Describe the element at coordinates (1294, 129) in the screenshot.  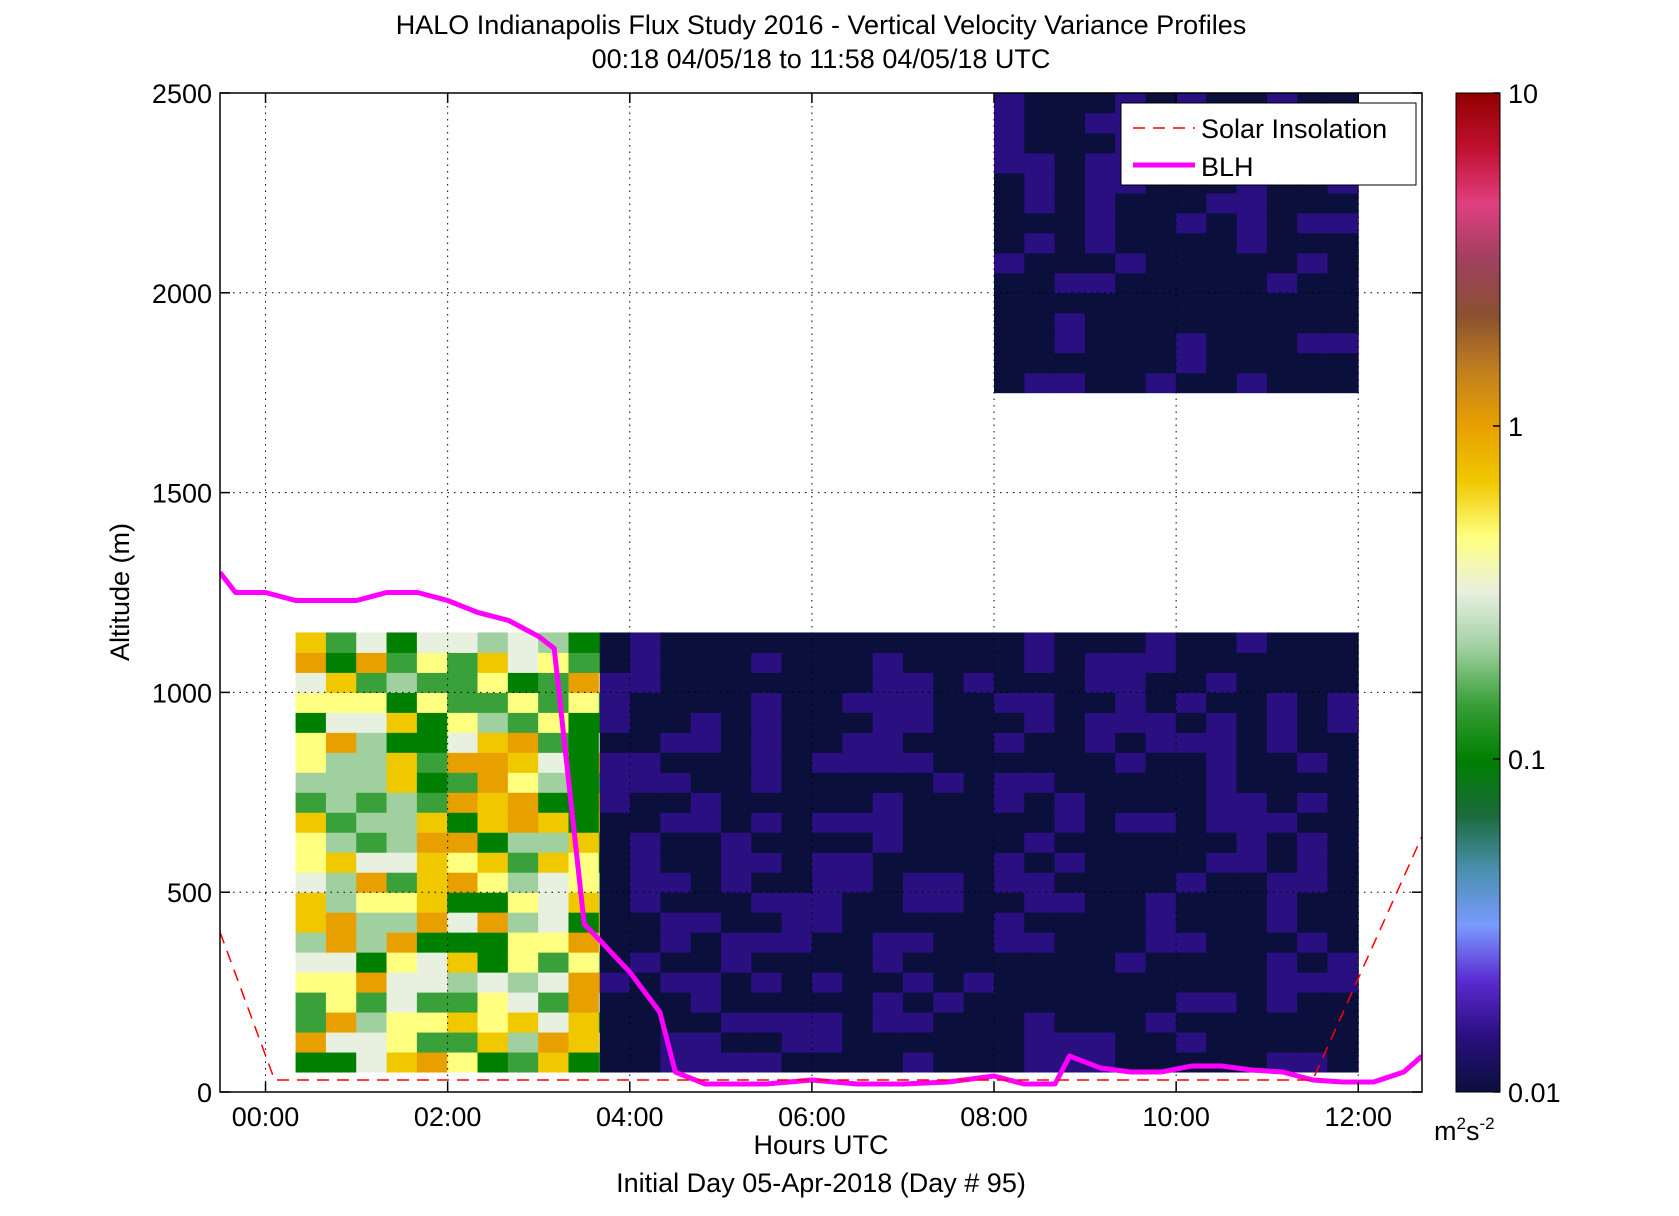
I see `legend-label-solar-insolation: Solar Insolation` at that location.